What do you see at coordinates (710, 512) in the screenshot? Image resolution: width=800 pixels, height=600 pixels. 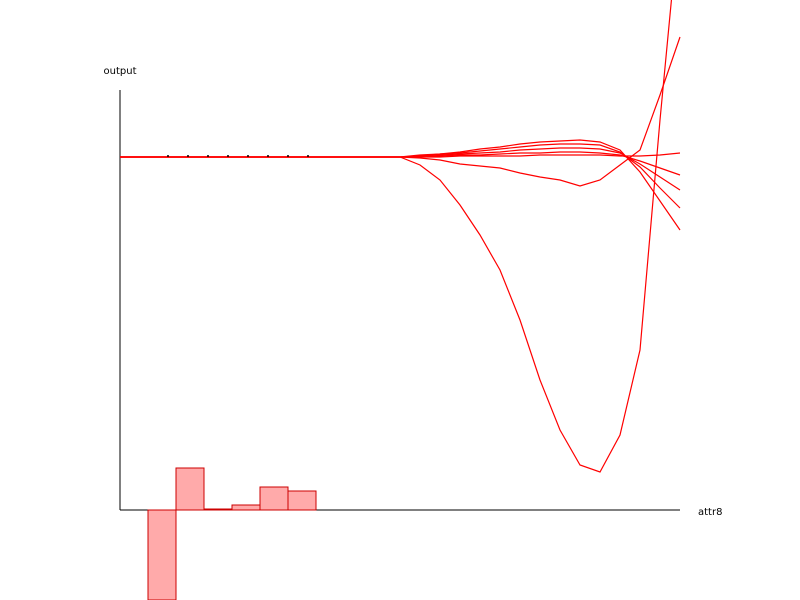 I see `x-axis-label: attr8` at bounding box center [710, 512].